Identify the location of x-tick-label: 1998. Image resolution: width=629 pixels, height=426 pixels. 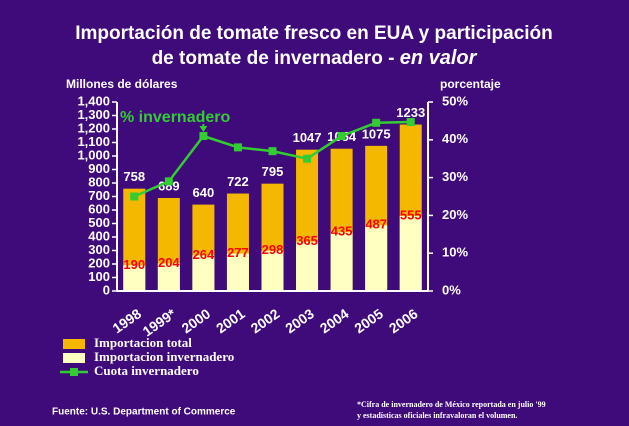
(126, 320).